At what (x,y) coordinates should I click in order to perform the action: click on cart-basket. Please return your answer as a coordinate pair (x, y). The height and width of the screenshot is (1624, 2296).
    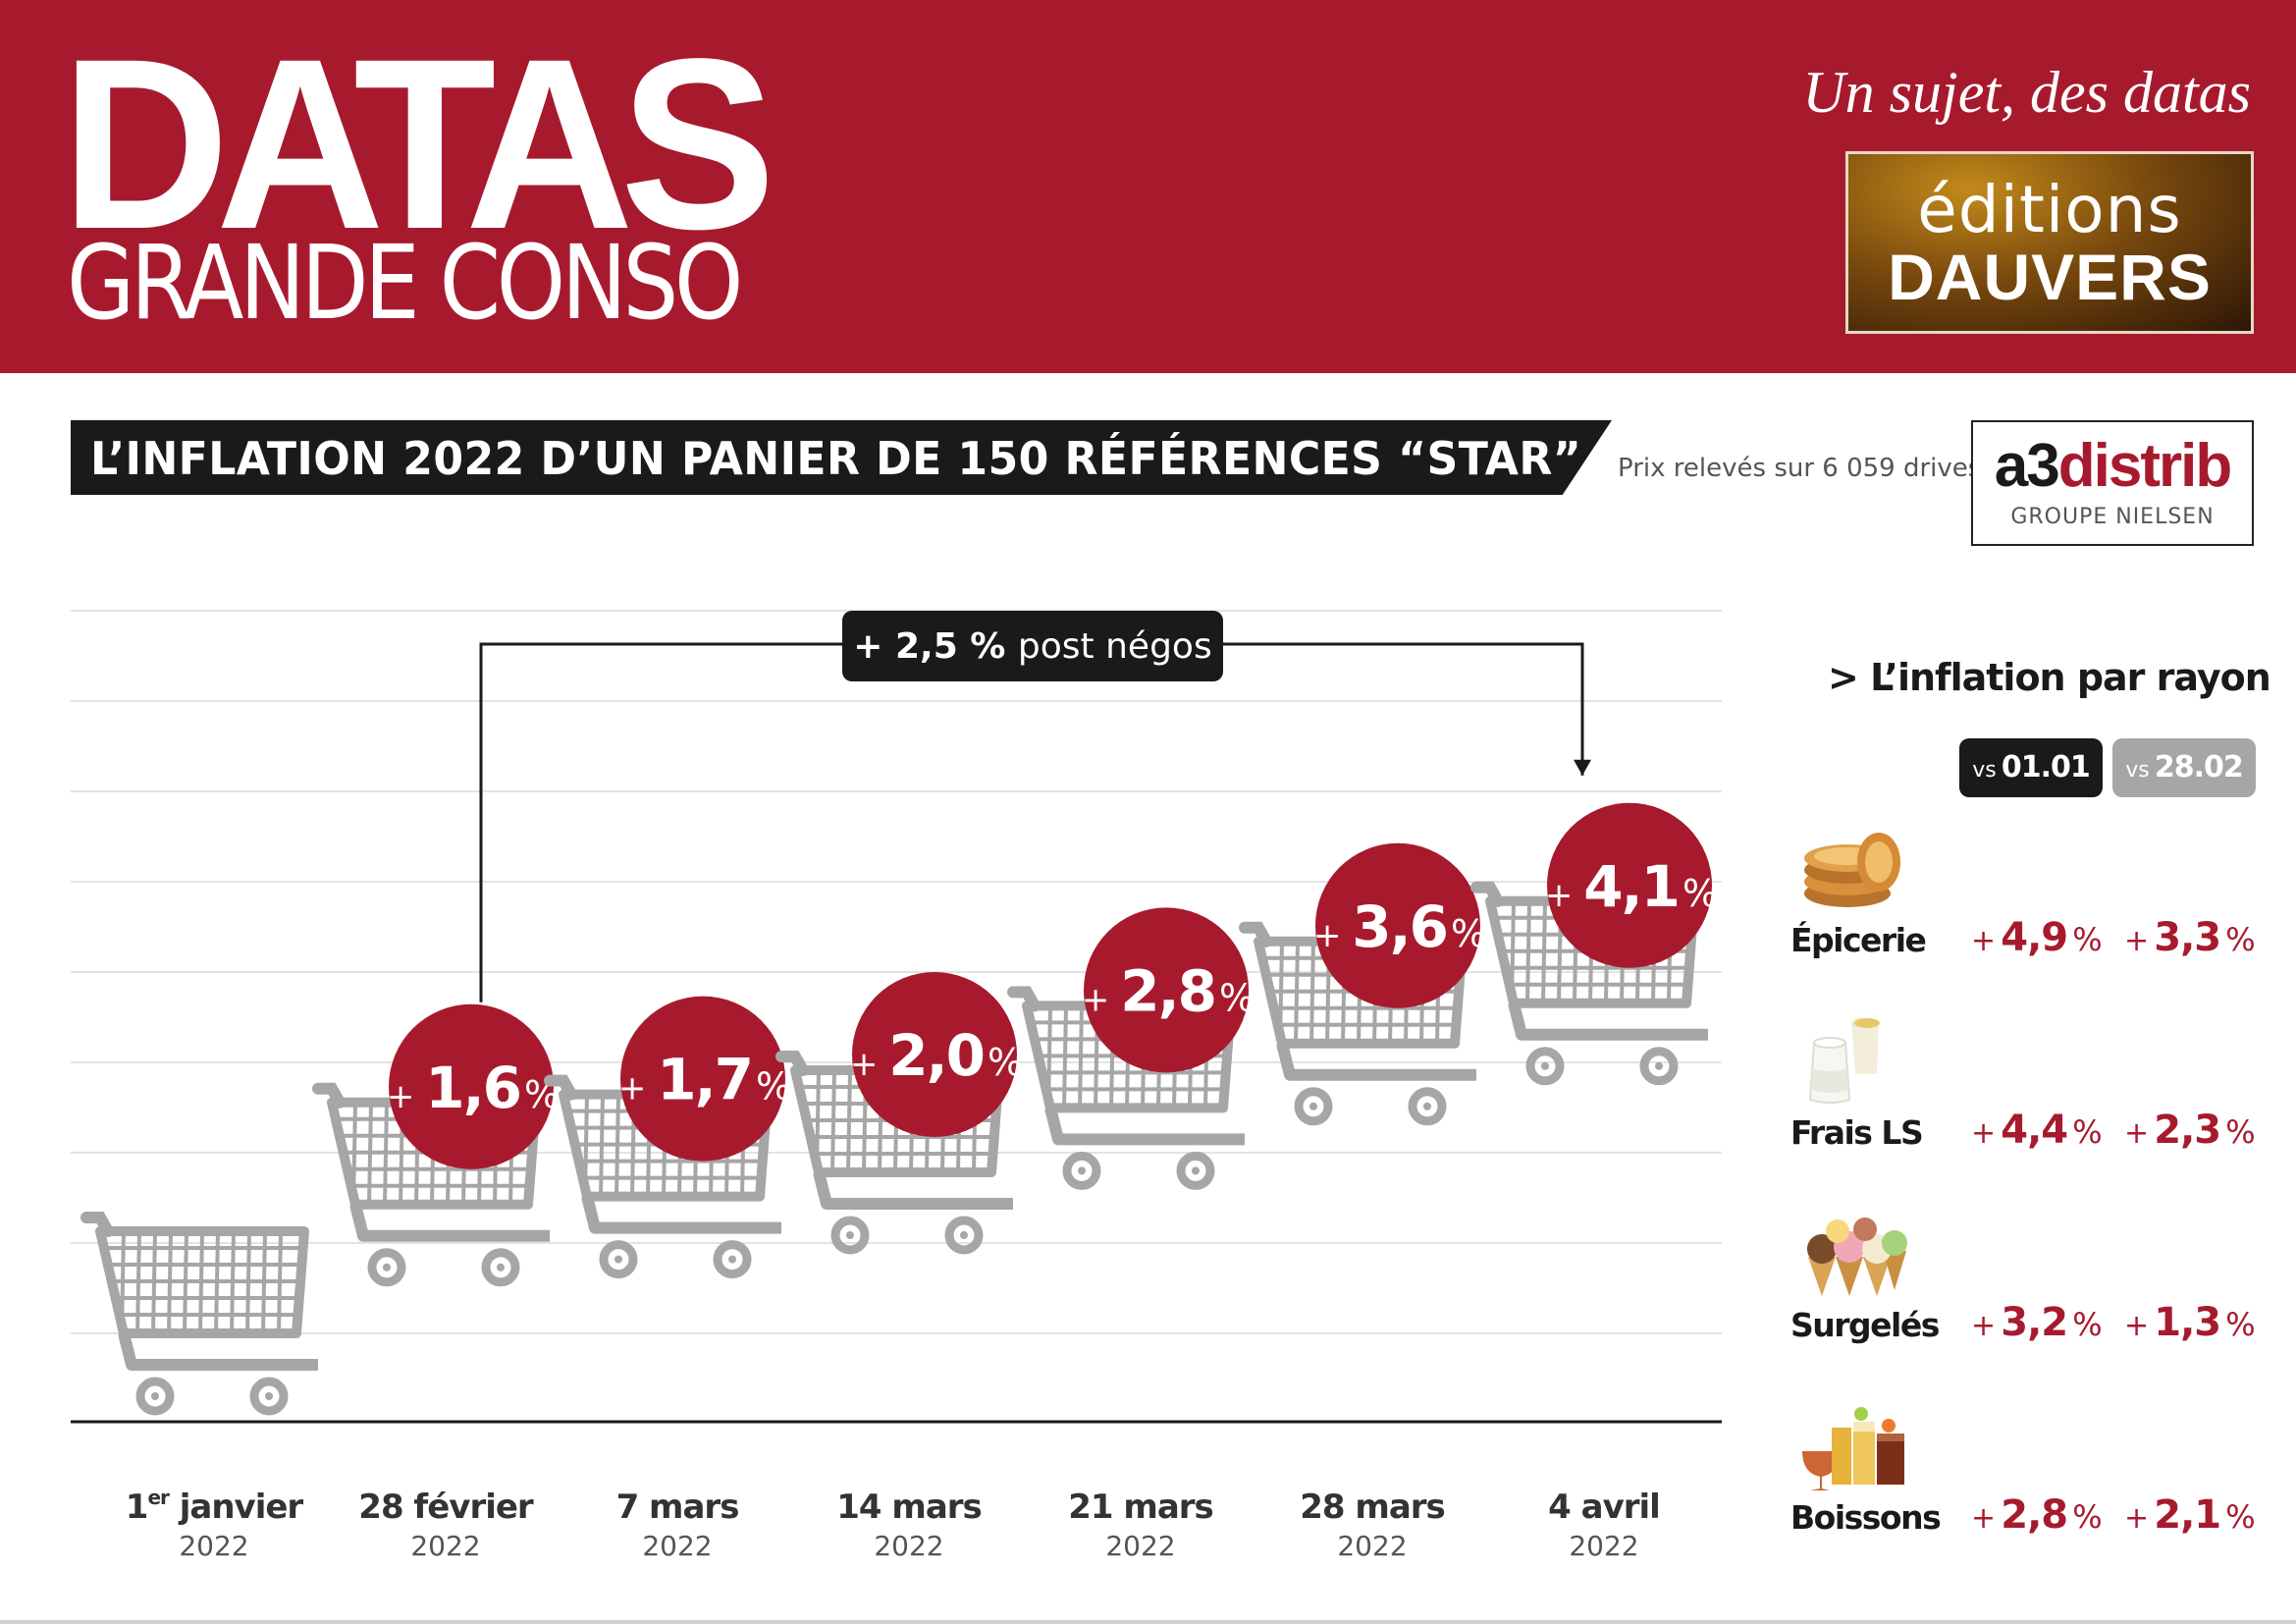
    Looking at the image, I should click on (202, 1282).